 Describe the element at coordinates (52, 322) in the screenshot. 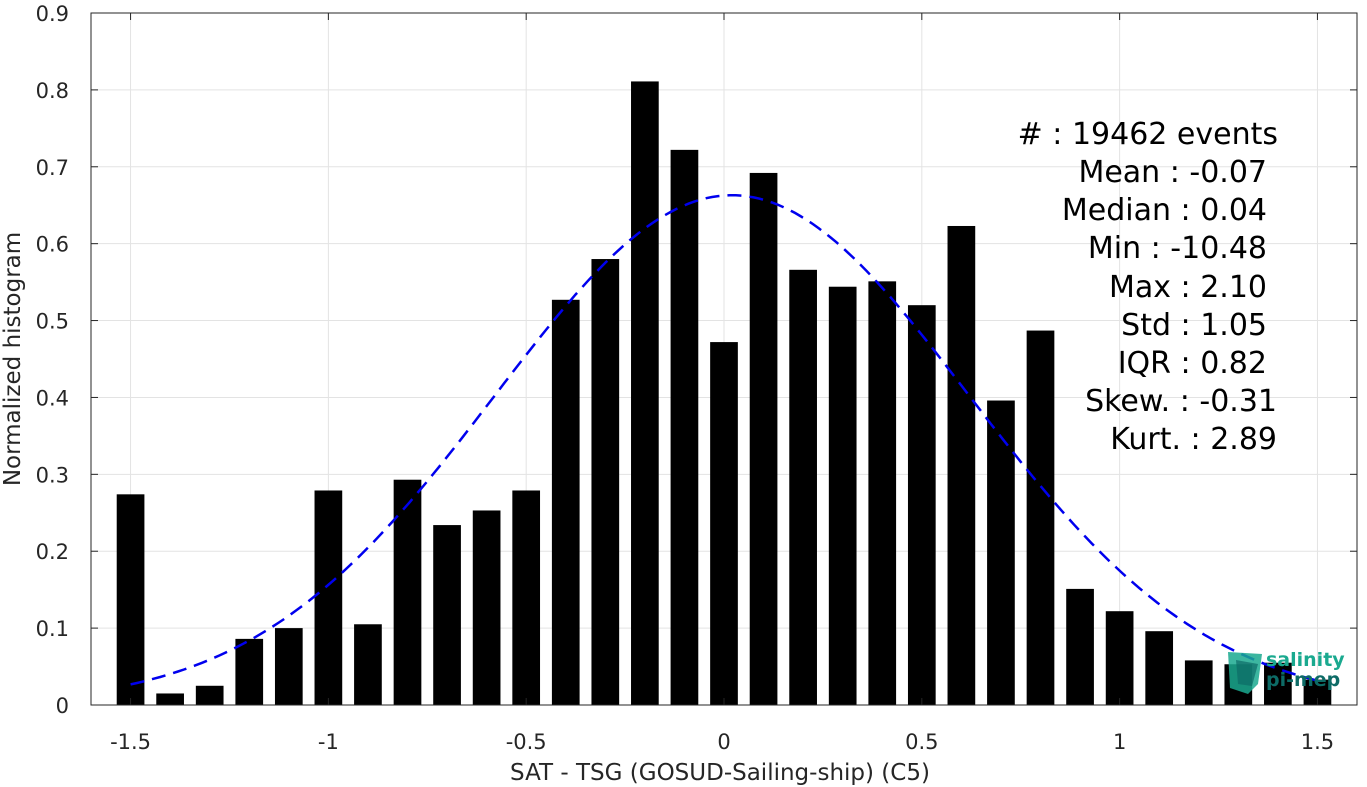

I see `y-tick-label: 0.5` at that location.